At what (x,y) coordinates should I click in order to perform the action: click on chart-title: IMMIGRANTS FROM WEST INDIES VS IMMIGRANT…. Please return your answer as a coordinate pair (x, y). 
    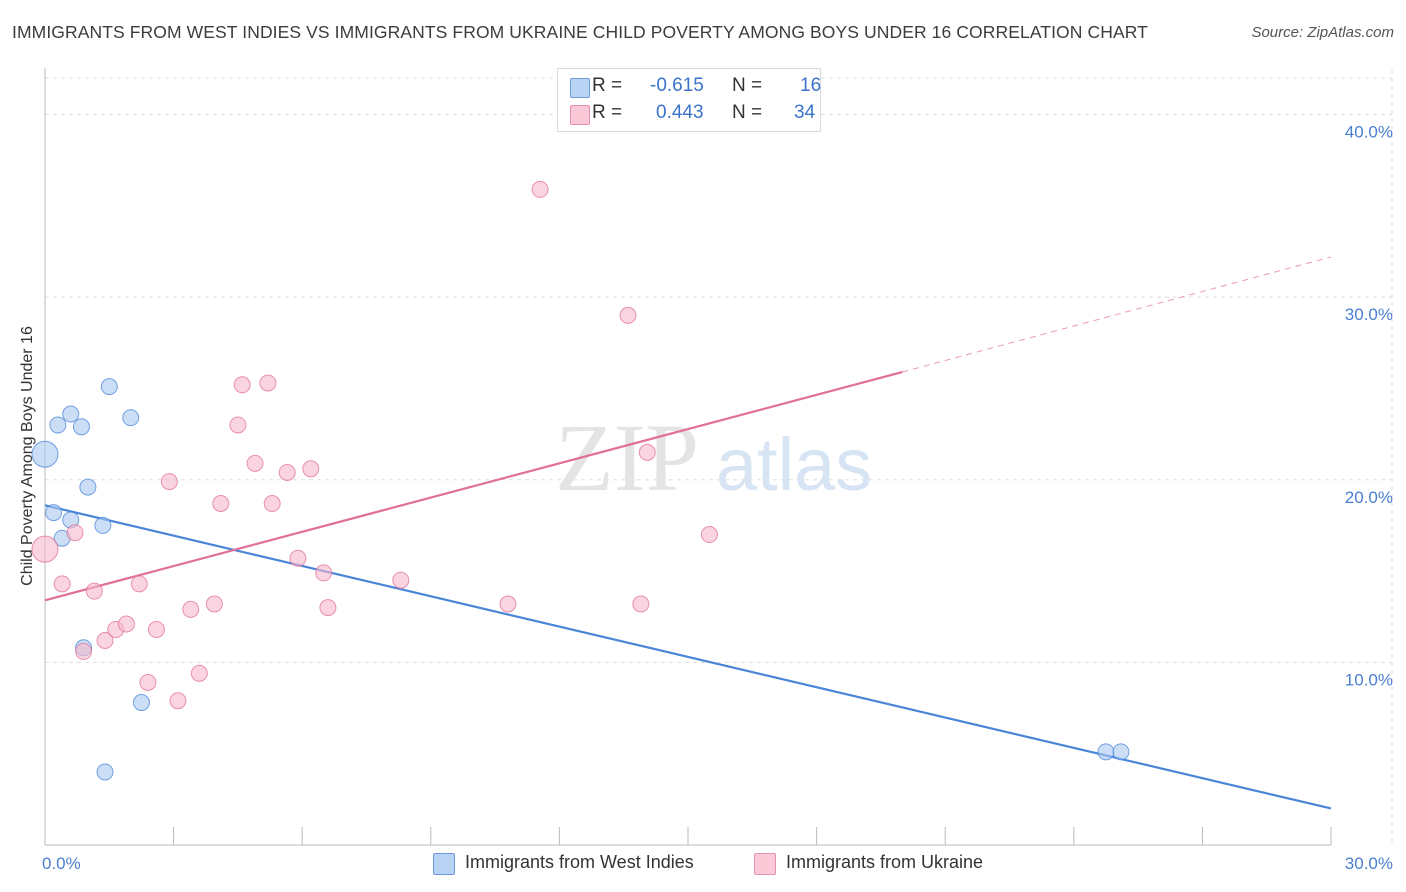
    Looking at the image, I should click on (580, 32).